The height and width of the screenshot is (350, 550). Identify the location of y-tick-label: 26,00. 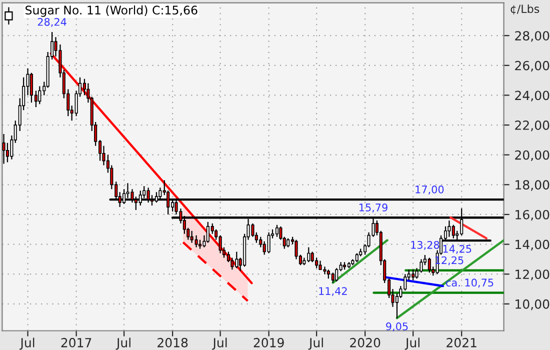
(532, 66).